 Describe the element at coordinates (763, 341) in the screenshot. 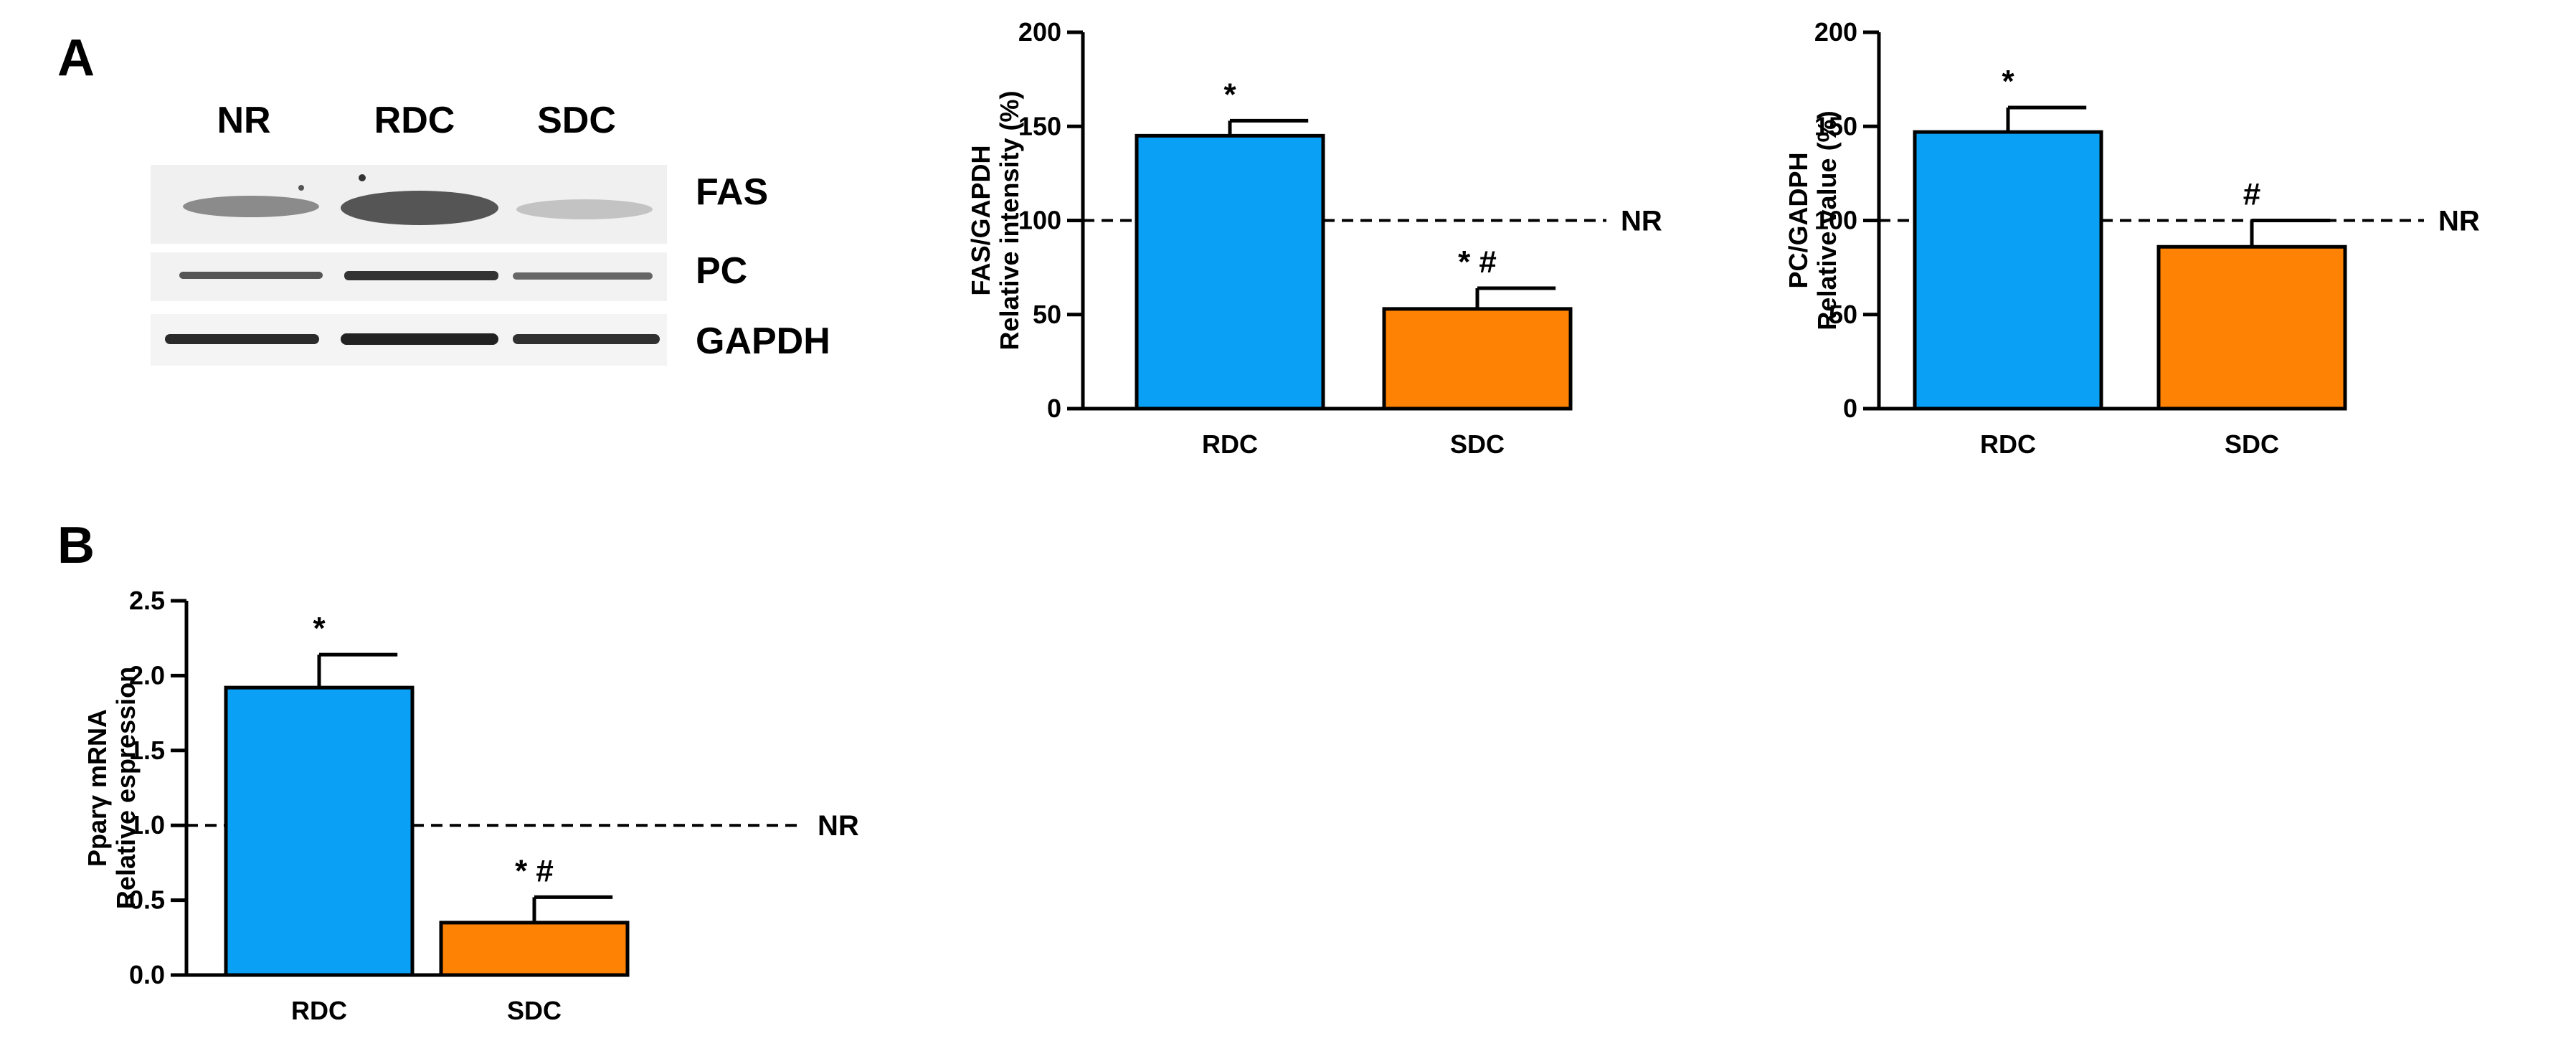

I see `band-label-gapdh: GAPDH` at that location.